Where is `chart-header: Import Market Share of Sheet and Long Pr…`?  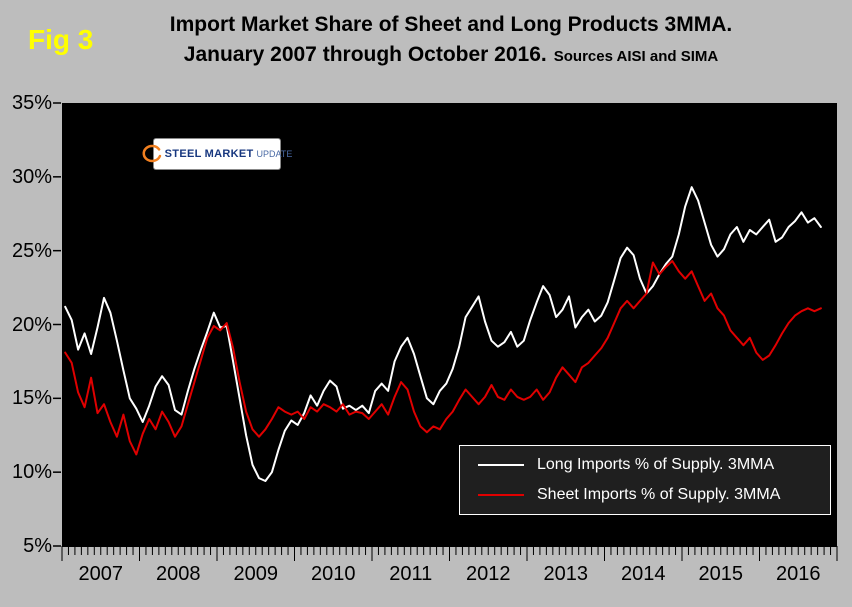
chart-header: Import Market Share of Sheet and Long Pr… is located at coordinates (451, 40).